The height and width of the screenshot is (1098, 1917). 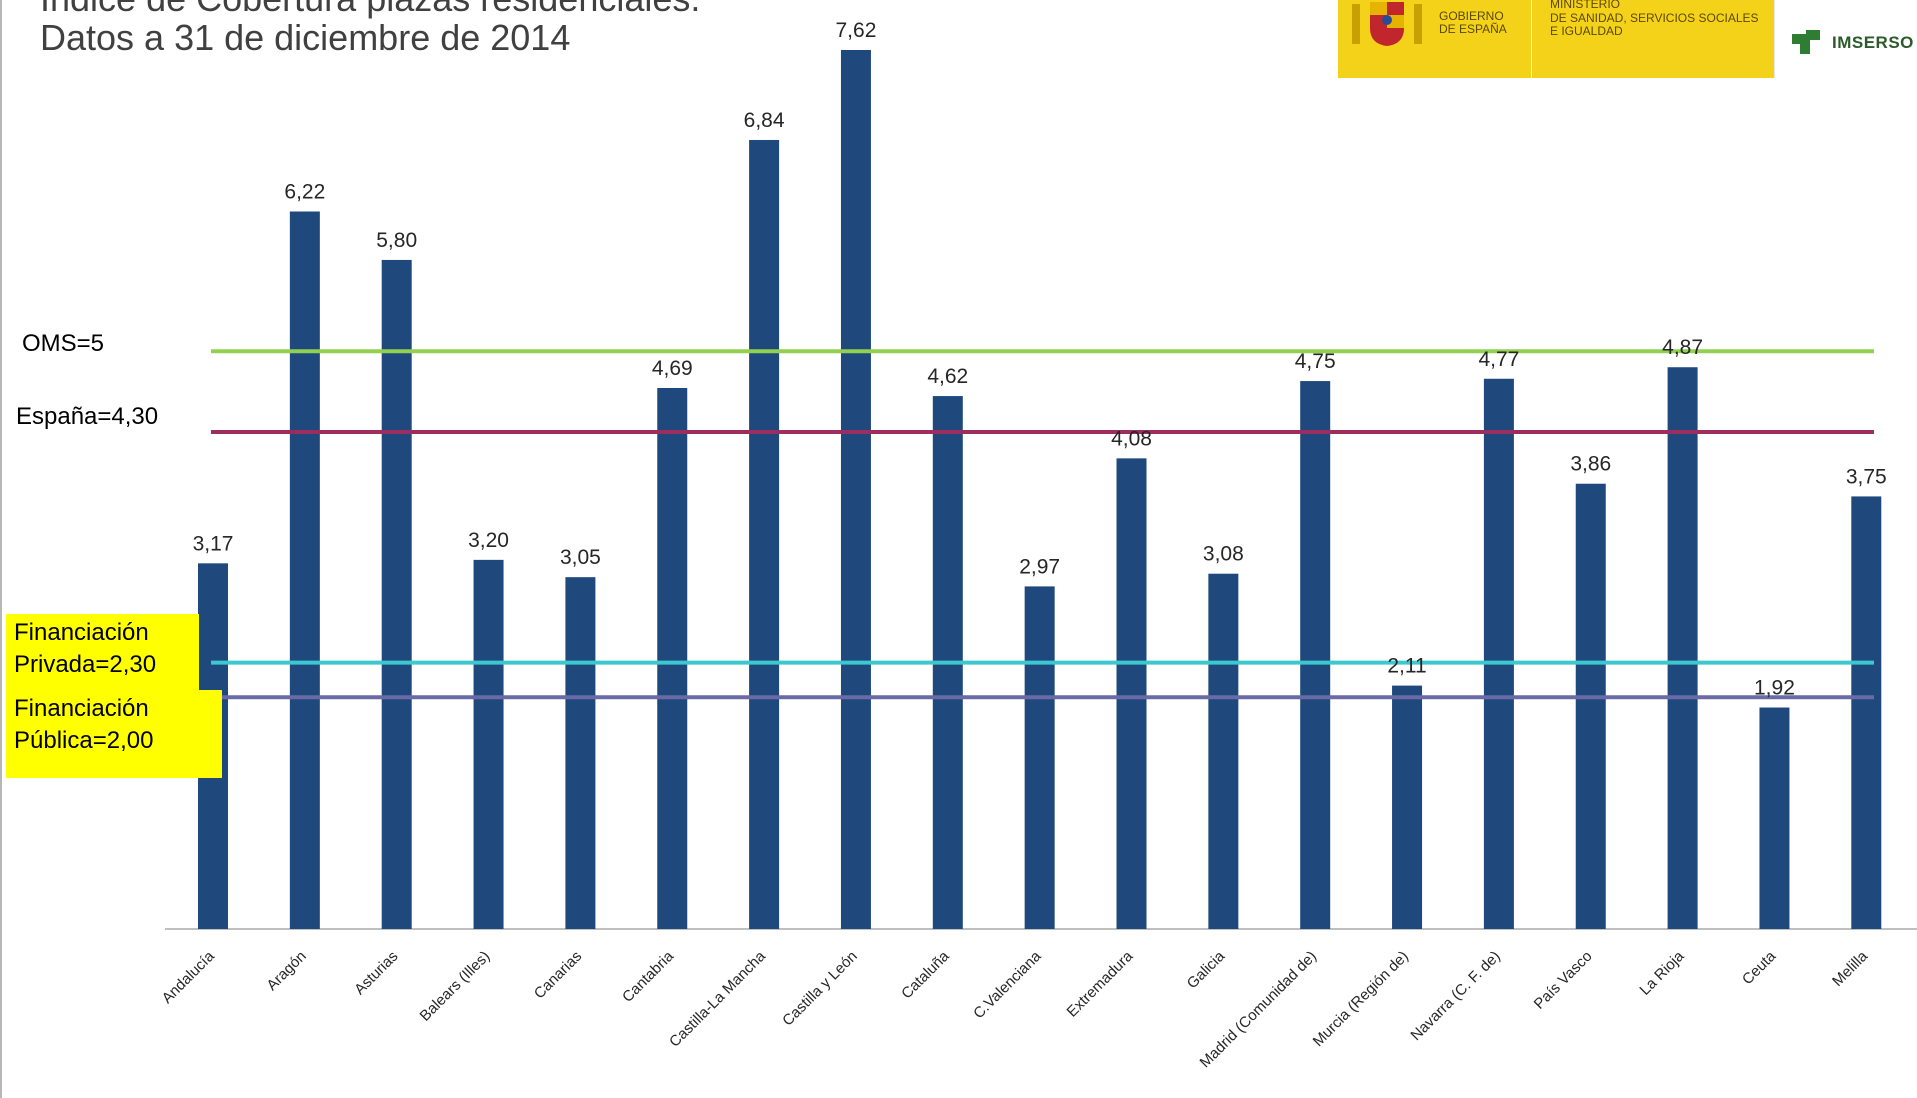 What do you see at coordinates (1, 549) in the screenshot?
I see `frame-left-border` at bounding box center [1, 549].